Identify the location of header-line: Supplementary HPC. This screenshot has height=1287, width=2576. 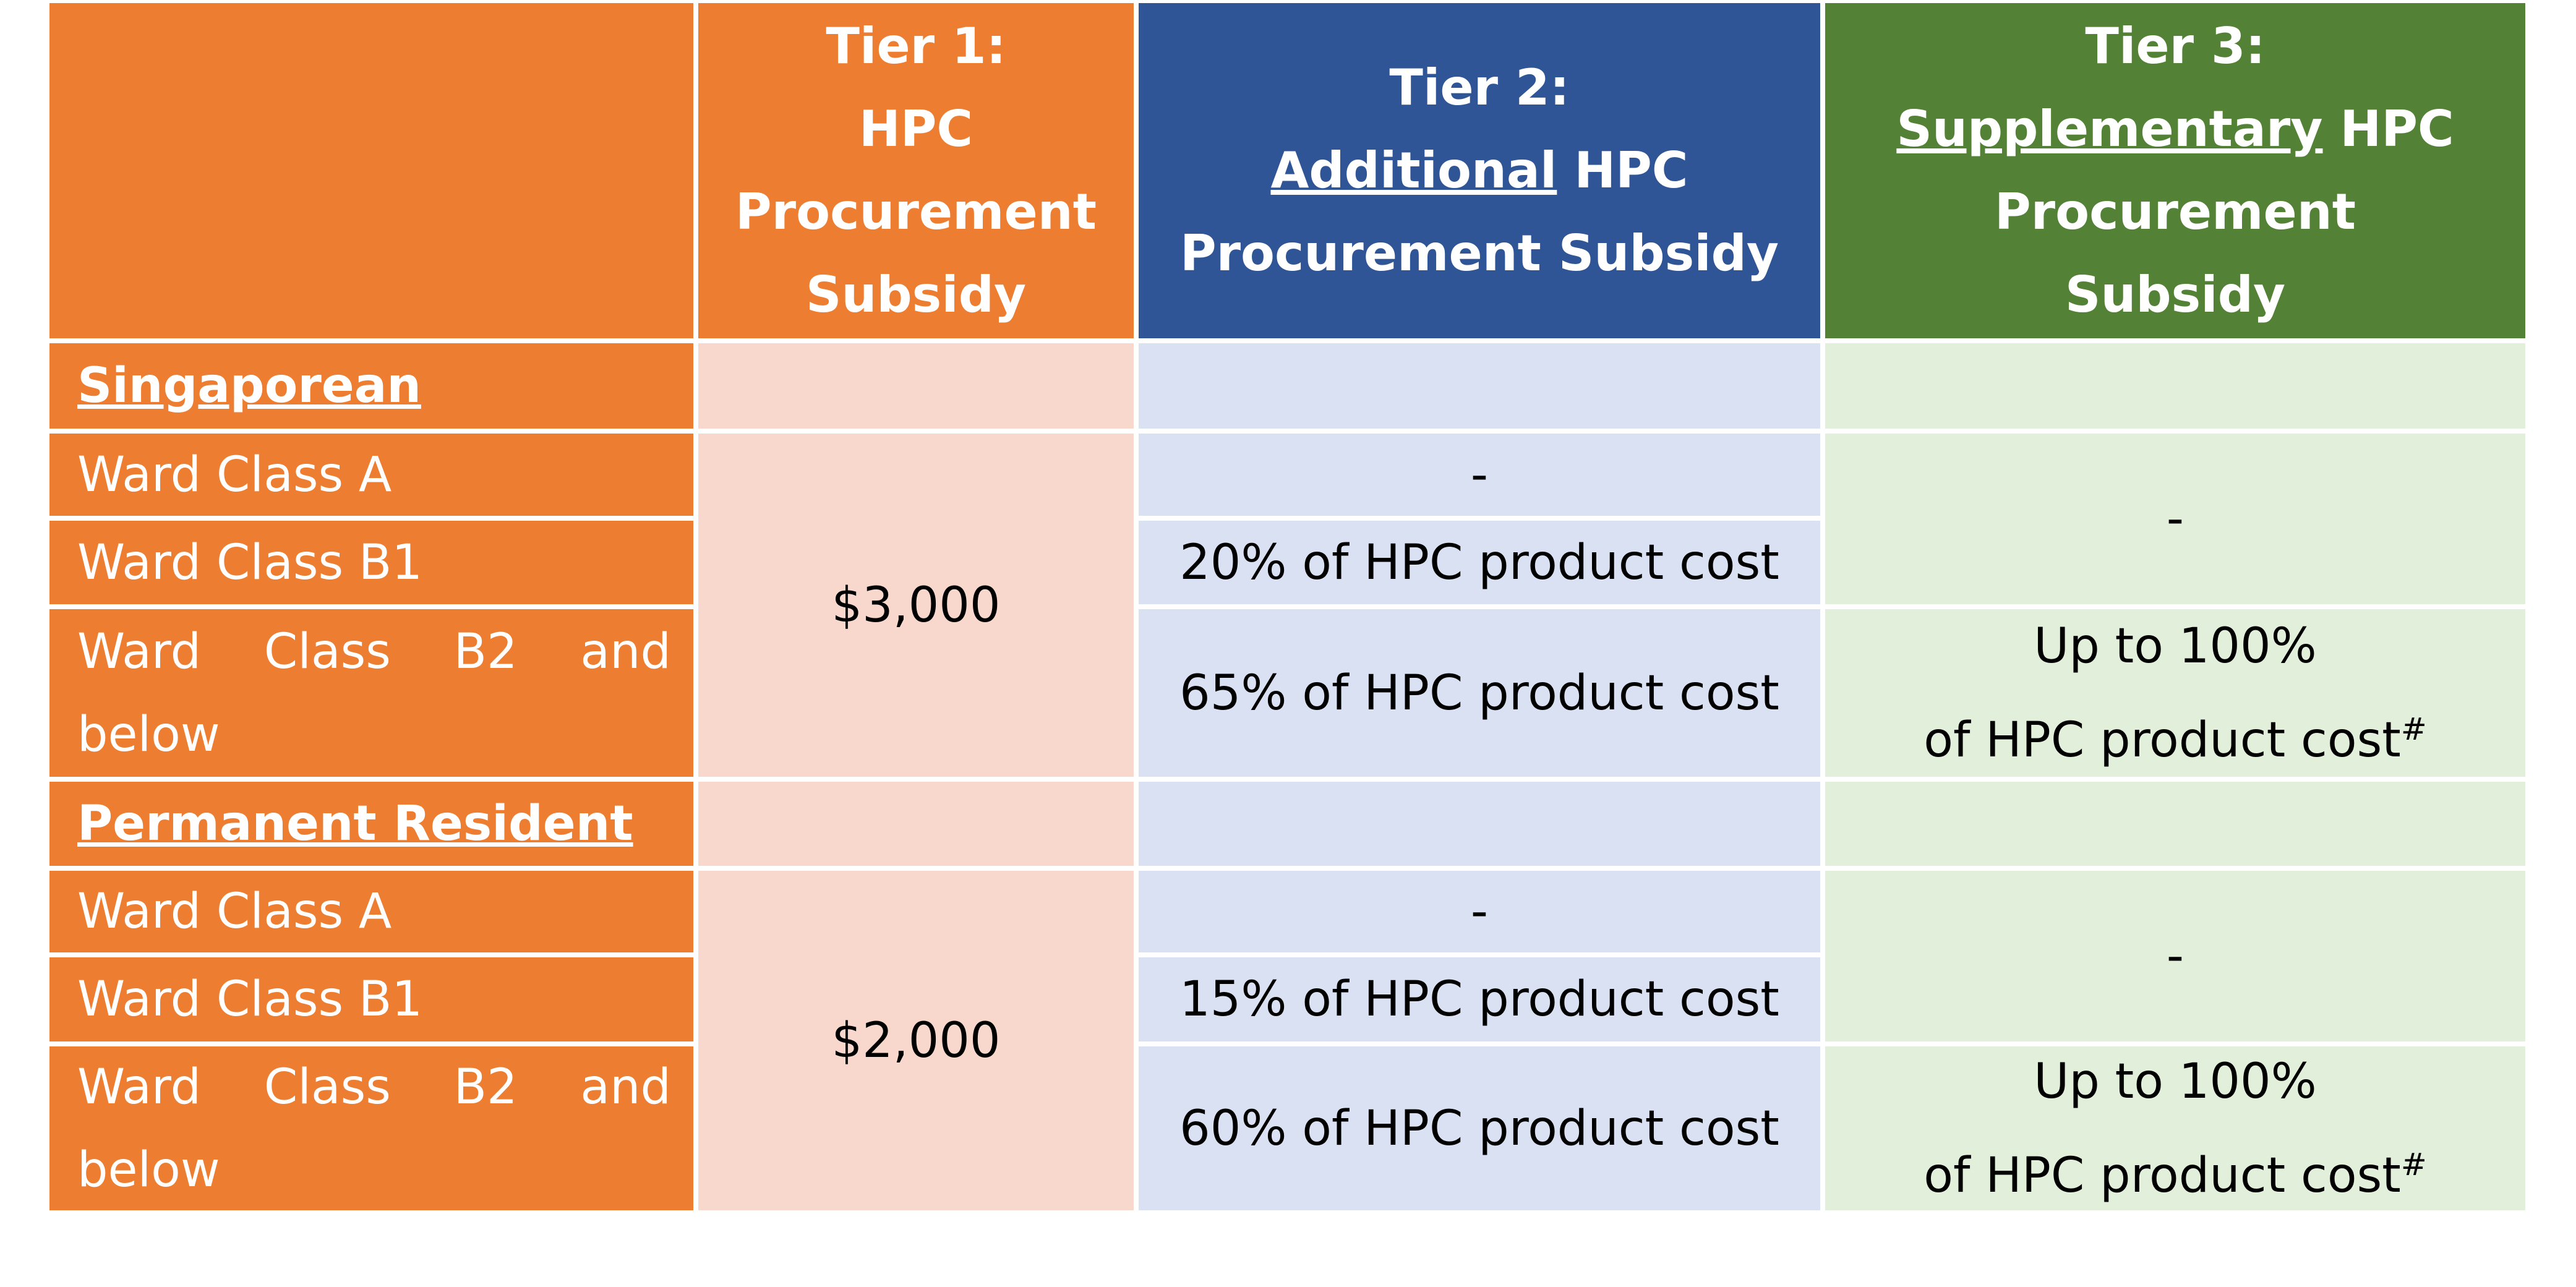
(2175, 129).